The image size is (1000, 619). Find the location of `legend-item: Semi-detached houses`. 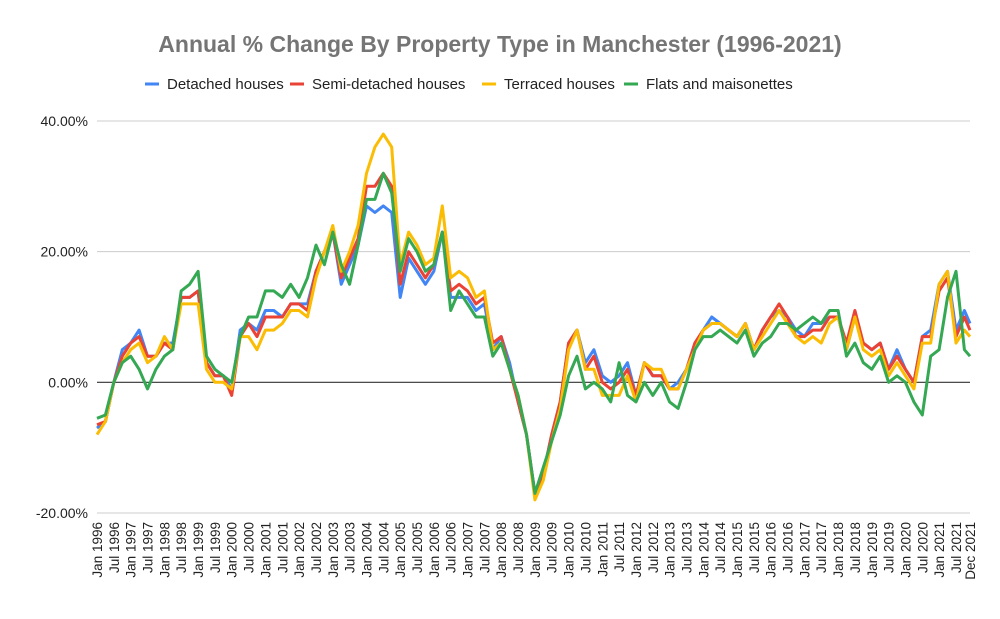

legend-item: Semi-detached houses is located at coordinates (377, 84).